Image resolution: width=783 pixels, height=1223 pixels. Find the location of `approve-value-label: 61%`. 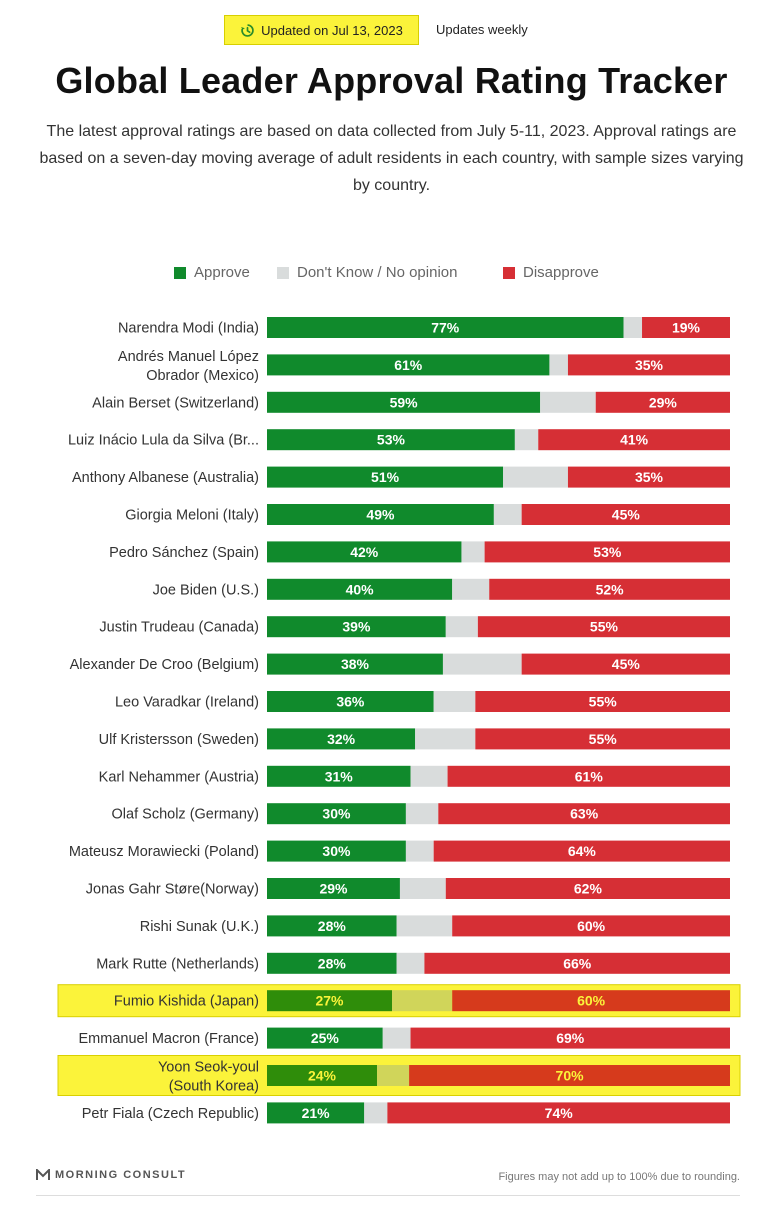

approve-value-label: 61% is located at coordinates (408, 365).